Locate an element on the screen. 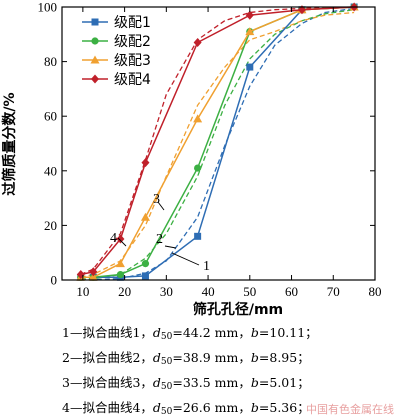 This screenshot has height=420, width=400. fit-caption-3: 3—拟合曲线3，d50=33.5 mm，b=5.01； is located at coordinates (186, 383).